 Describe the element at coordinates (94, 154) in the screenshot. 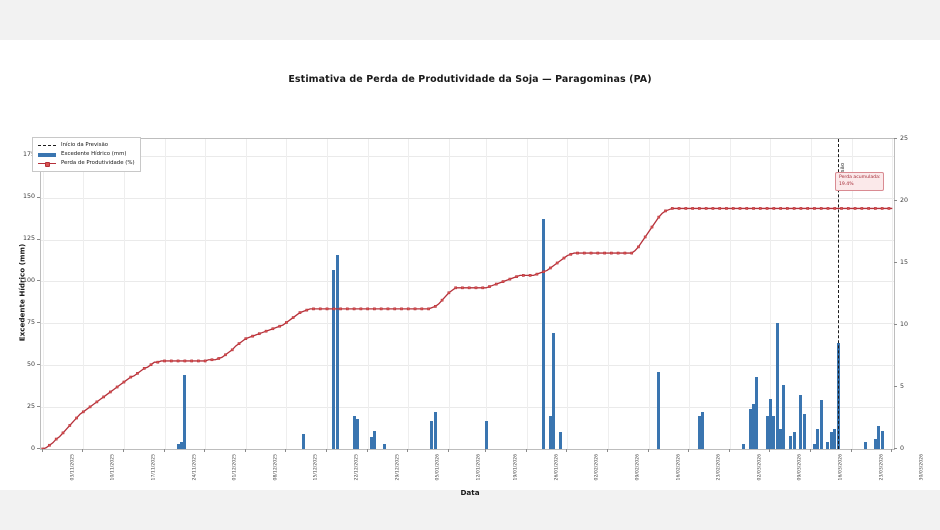

I see `legend-label: Excedente Hídrico (mm)` at that location.